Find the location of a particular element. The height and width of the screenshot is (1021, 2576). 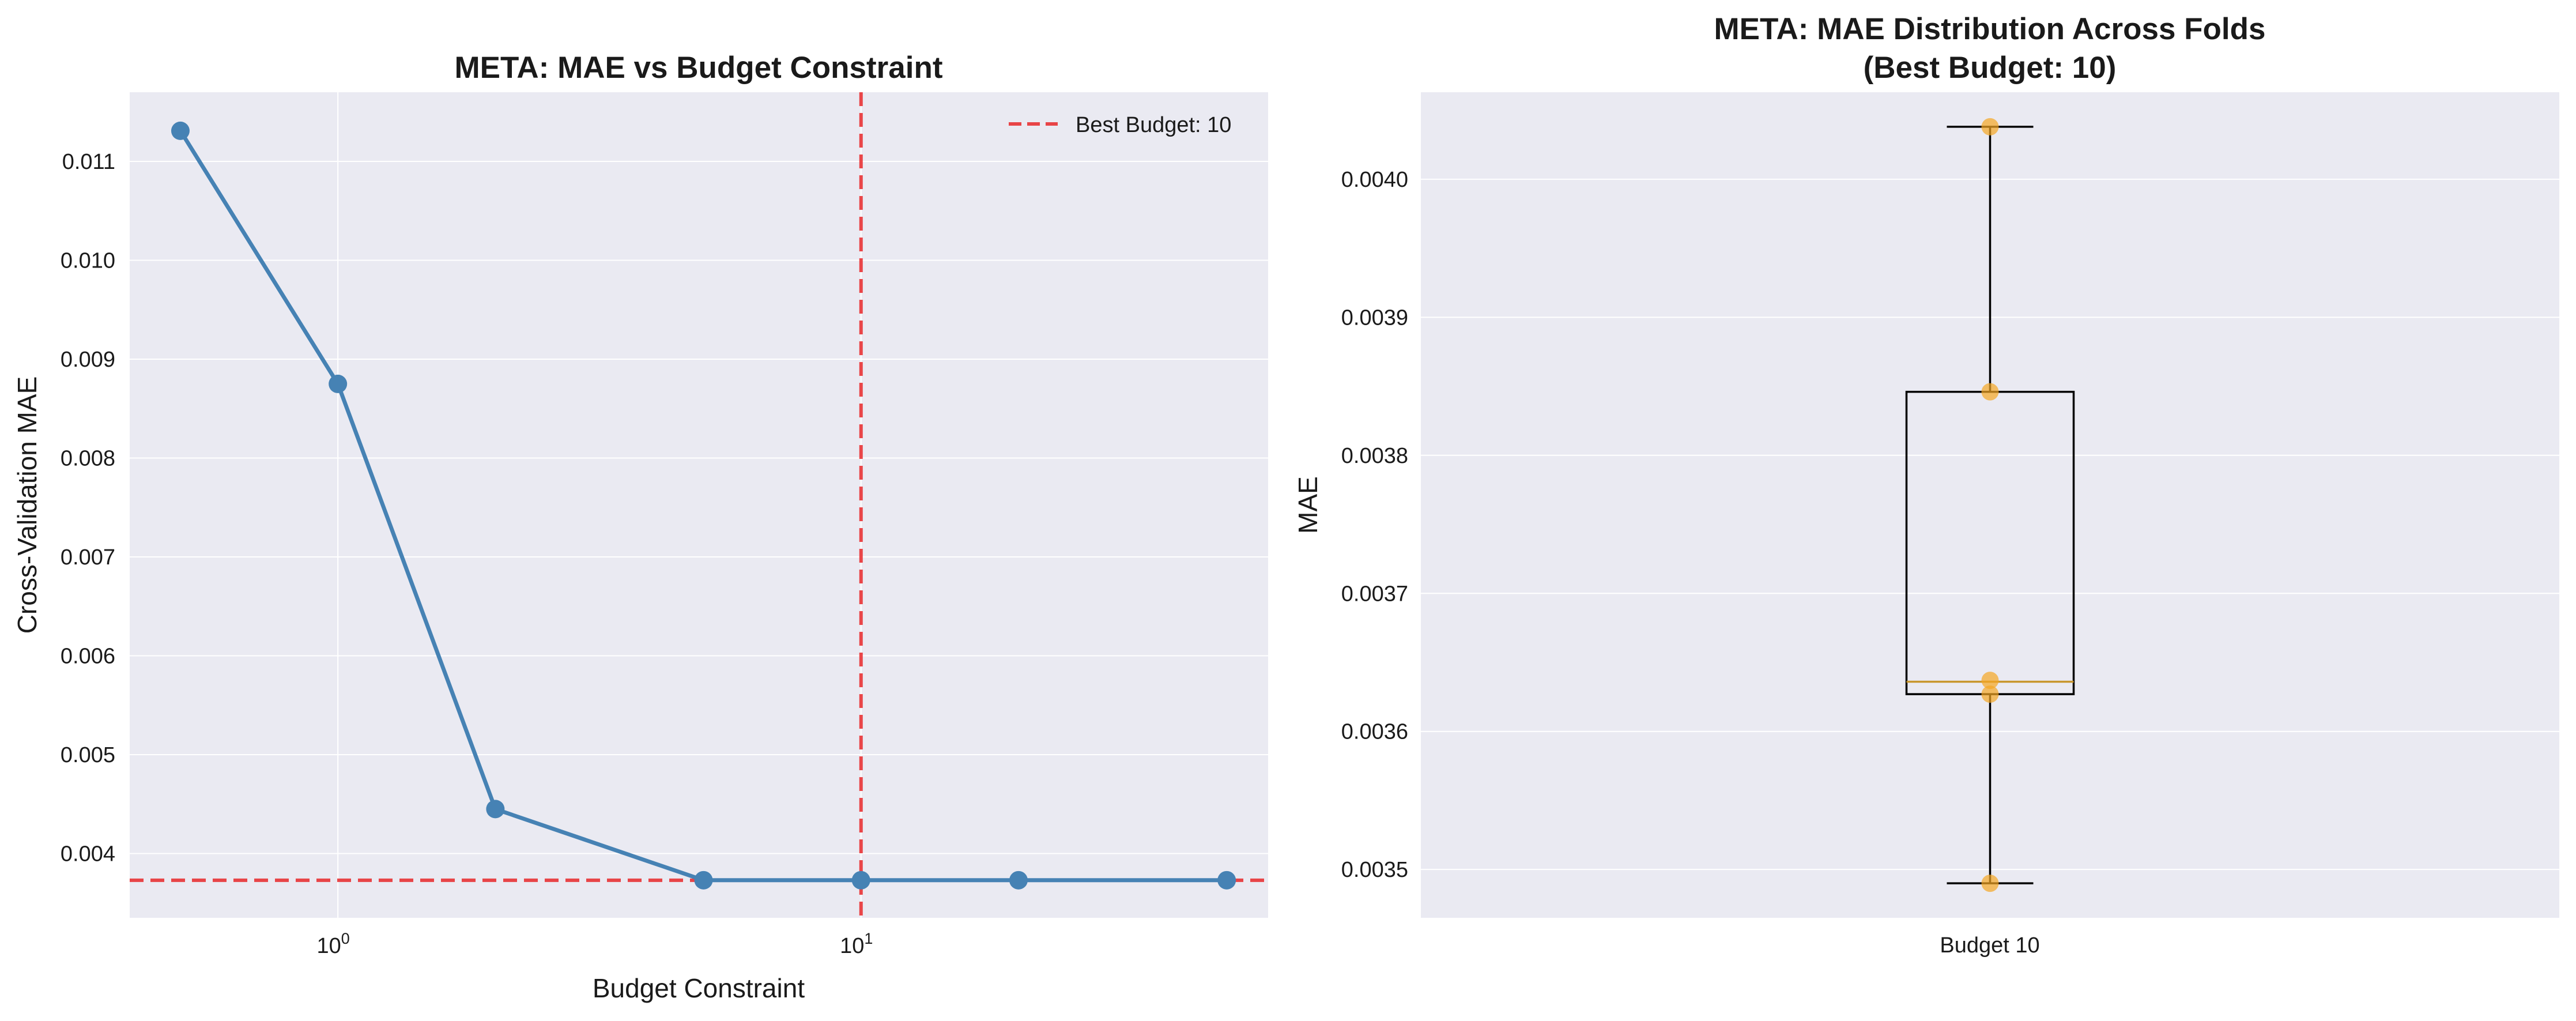

left-y-tick-label: 0.004 is located at coordinates (88, 854).